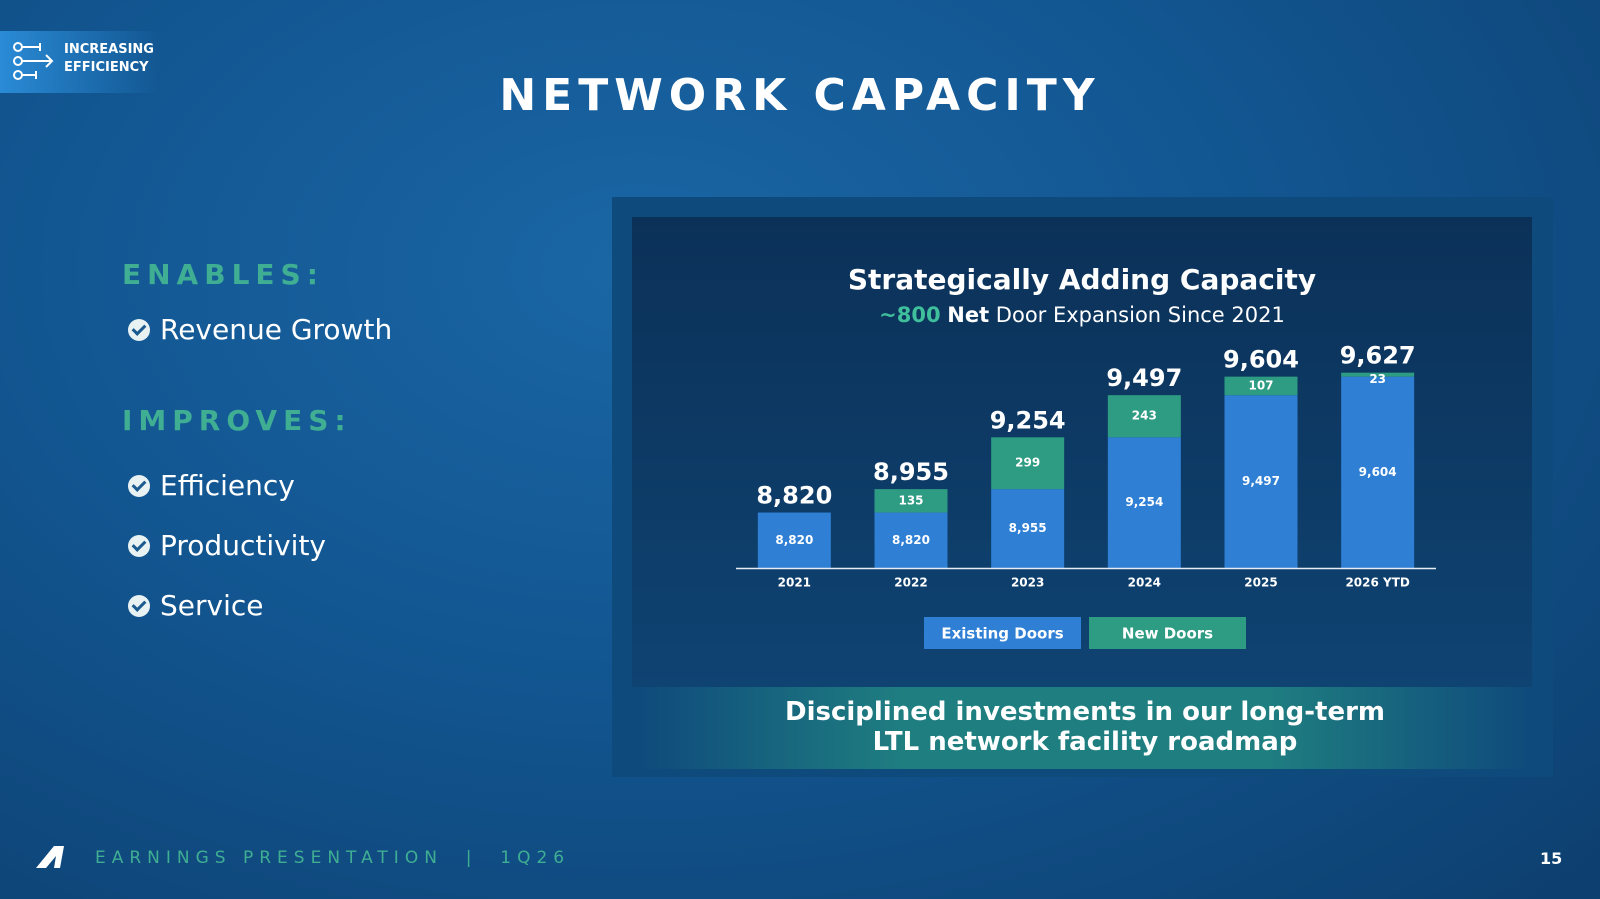 The image size is (1600, 899). What do you see at coordinates (794, 583) in the screenshot?
I see `x-tick-label: 2021` at bounding box center [794, 583].